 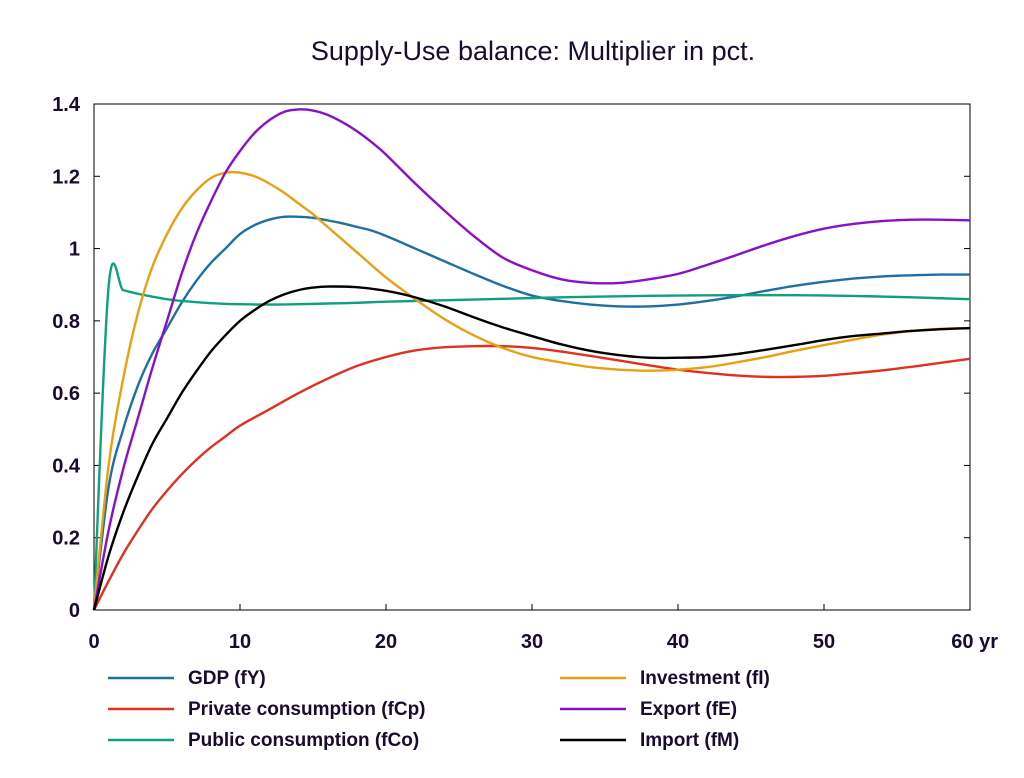 What do you see at coordinates (533, 51) in the screenshot?
I see `chart-title: Supply-Use balance: Multiplier in pct.` at bounding box center [533, 51].